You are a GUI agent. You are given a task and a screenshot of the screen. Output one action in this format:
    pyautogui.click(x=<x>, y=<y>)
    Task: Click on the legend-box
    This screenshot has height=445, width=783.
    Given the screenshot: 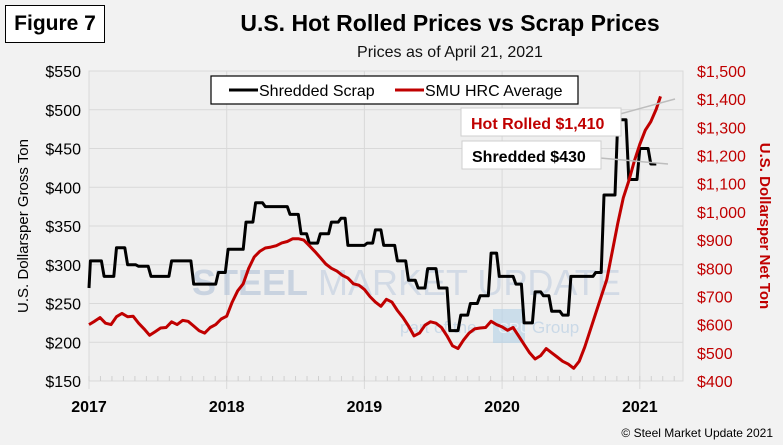 What is the action you would take?
    pyautogui.click(x=394, y=90)
    